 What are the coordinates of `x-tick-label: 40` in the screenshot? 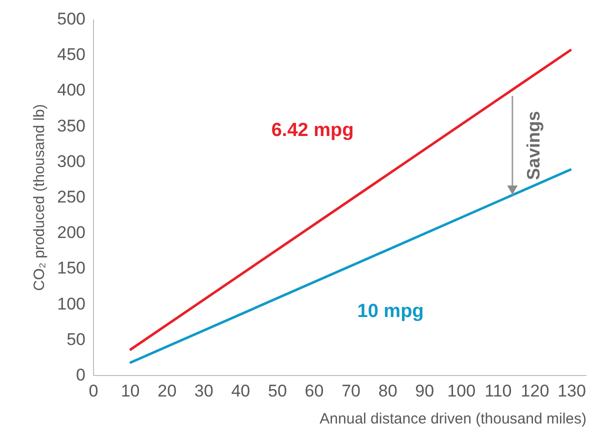 It's located at (240, 391).